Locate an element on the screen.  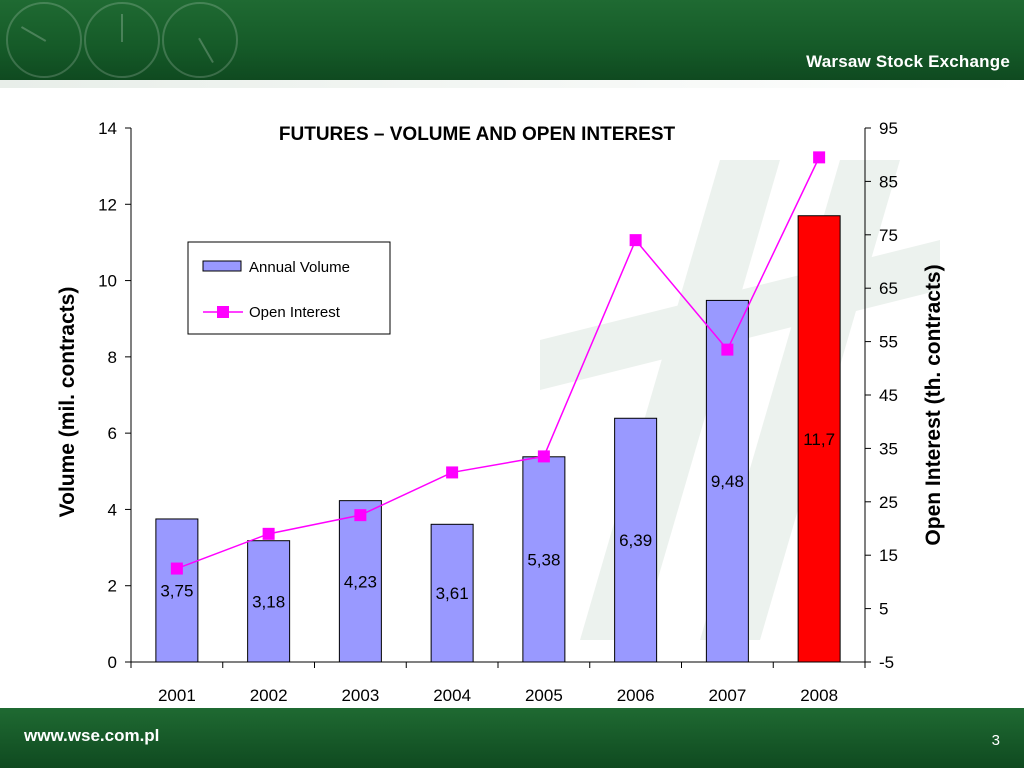
y2-tick-label: 75 is located at coordinates (888, 235).